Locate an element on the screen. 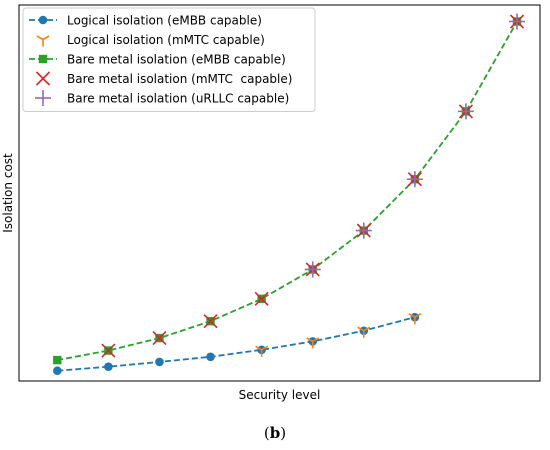  series-0-point-1-shape is located at coordinates (108, 366).